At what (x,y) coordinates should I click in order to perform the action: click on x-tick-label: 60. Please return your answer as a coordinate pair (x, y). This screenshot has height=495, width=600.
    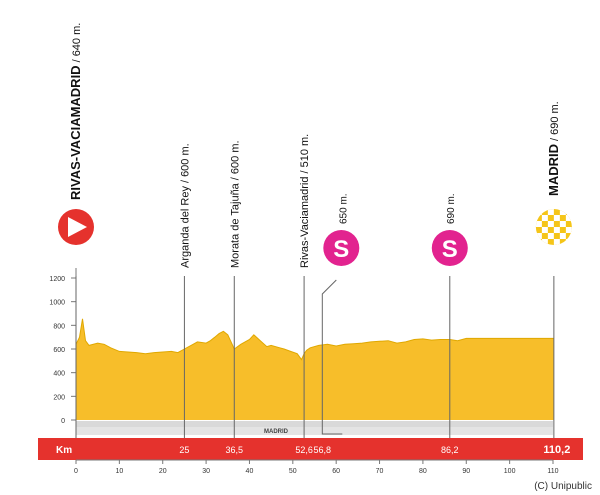
    Looking at the image, I should click on (336, 471).